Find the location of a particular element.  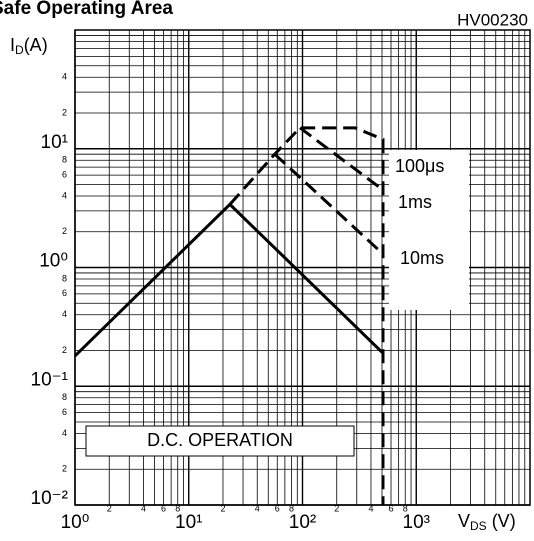

series-label: D.C. OPERATION is located at coordinates (220, 440).